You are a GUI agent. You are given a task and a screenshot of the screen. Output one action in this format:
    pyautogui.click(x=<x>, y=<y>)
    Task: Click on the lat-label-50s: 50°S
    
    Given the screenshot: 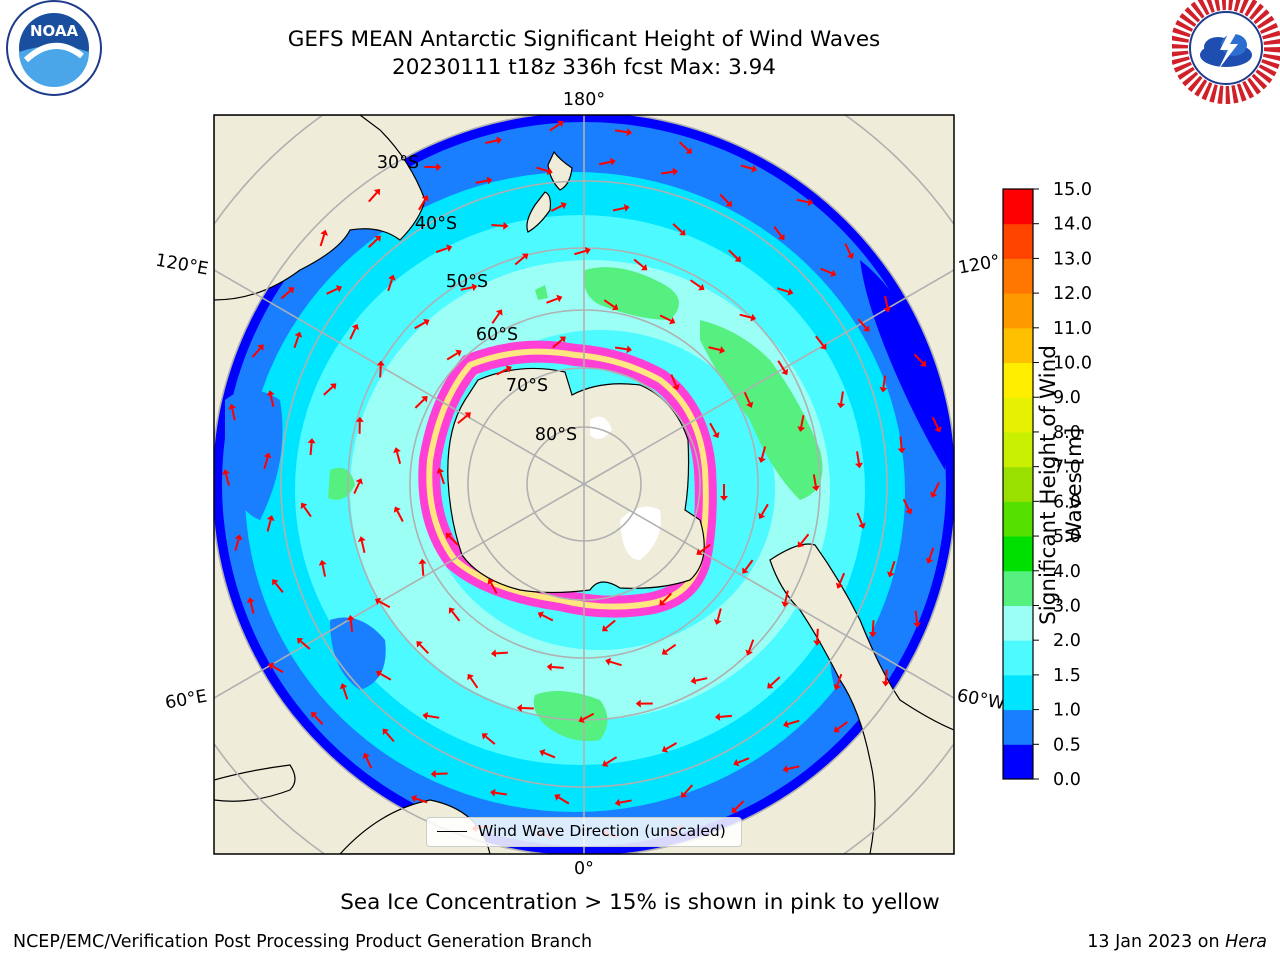 What is the action you would take?
    pyautogui.click(x=467, y=282)
    